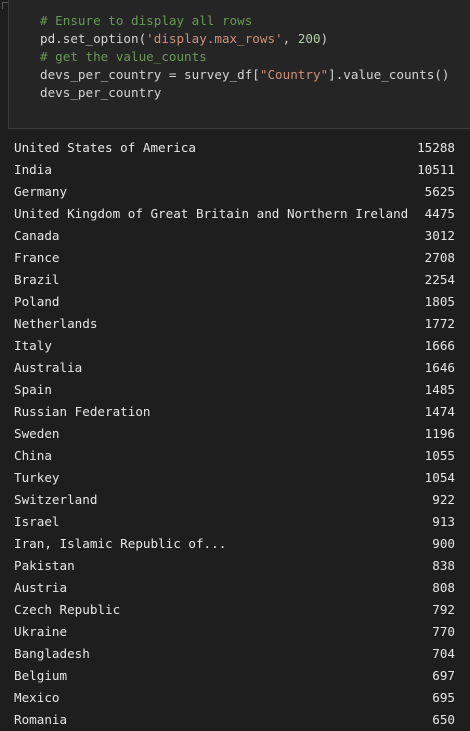  Describe the element at coordinates (37, 697) in the screenshot. I see `country-name: Mexico` at that location.